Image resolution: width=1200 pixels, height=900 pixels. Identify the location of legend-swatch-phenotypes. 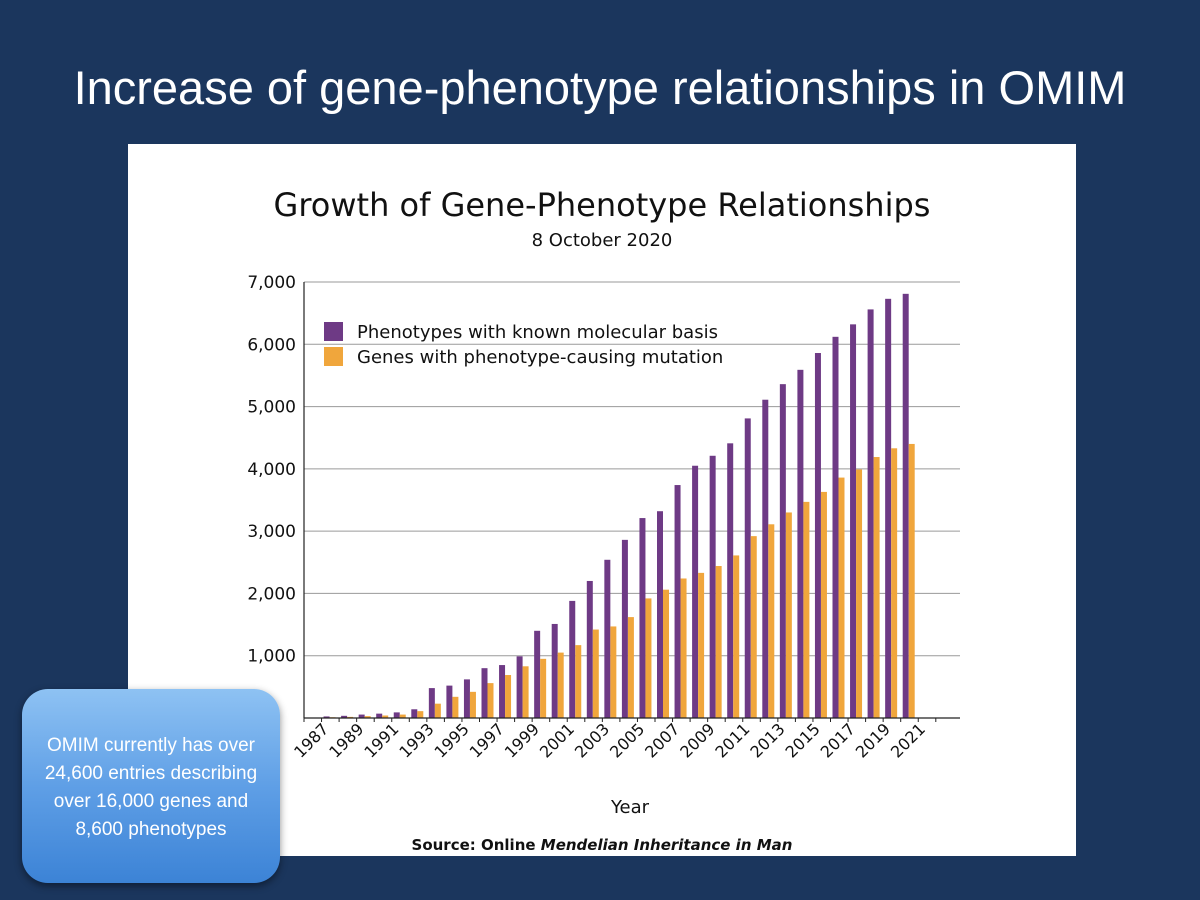
(333, 331).